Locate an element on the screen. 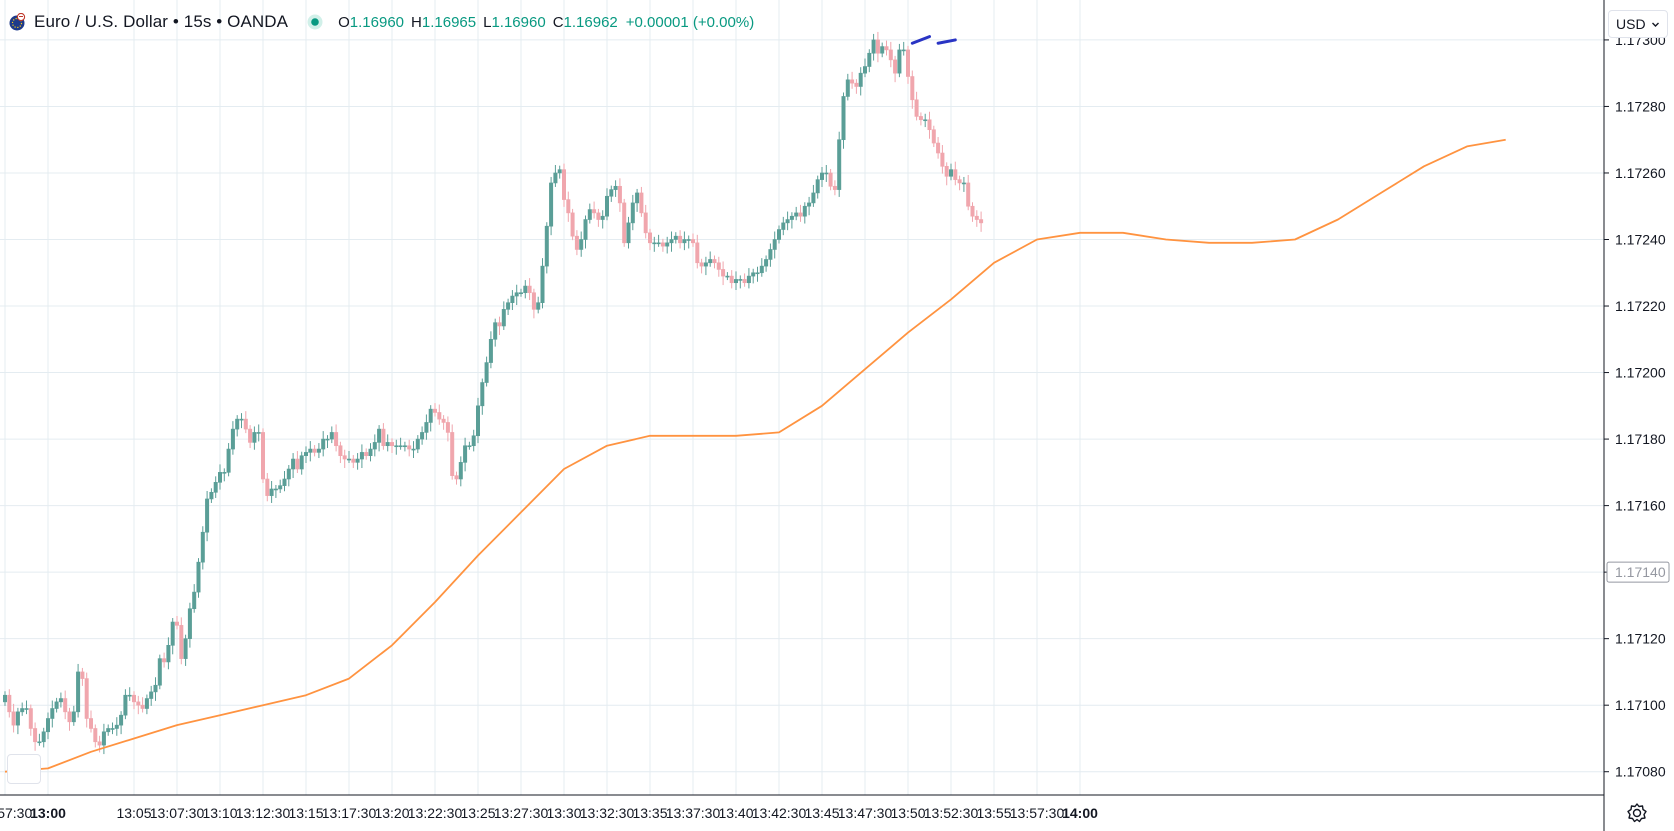  eur-usd-flags-icon is located at coordinates (17, 22).